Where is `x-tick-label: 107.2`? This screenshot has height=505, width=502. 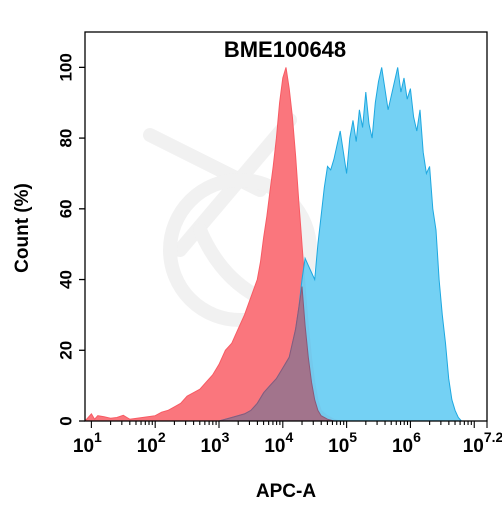 x-tick-label: 107.2 is located at coordinates (482, 443).